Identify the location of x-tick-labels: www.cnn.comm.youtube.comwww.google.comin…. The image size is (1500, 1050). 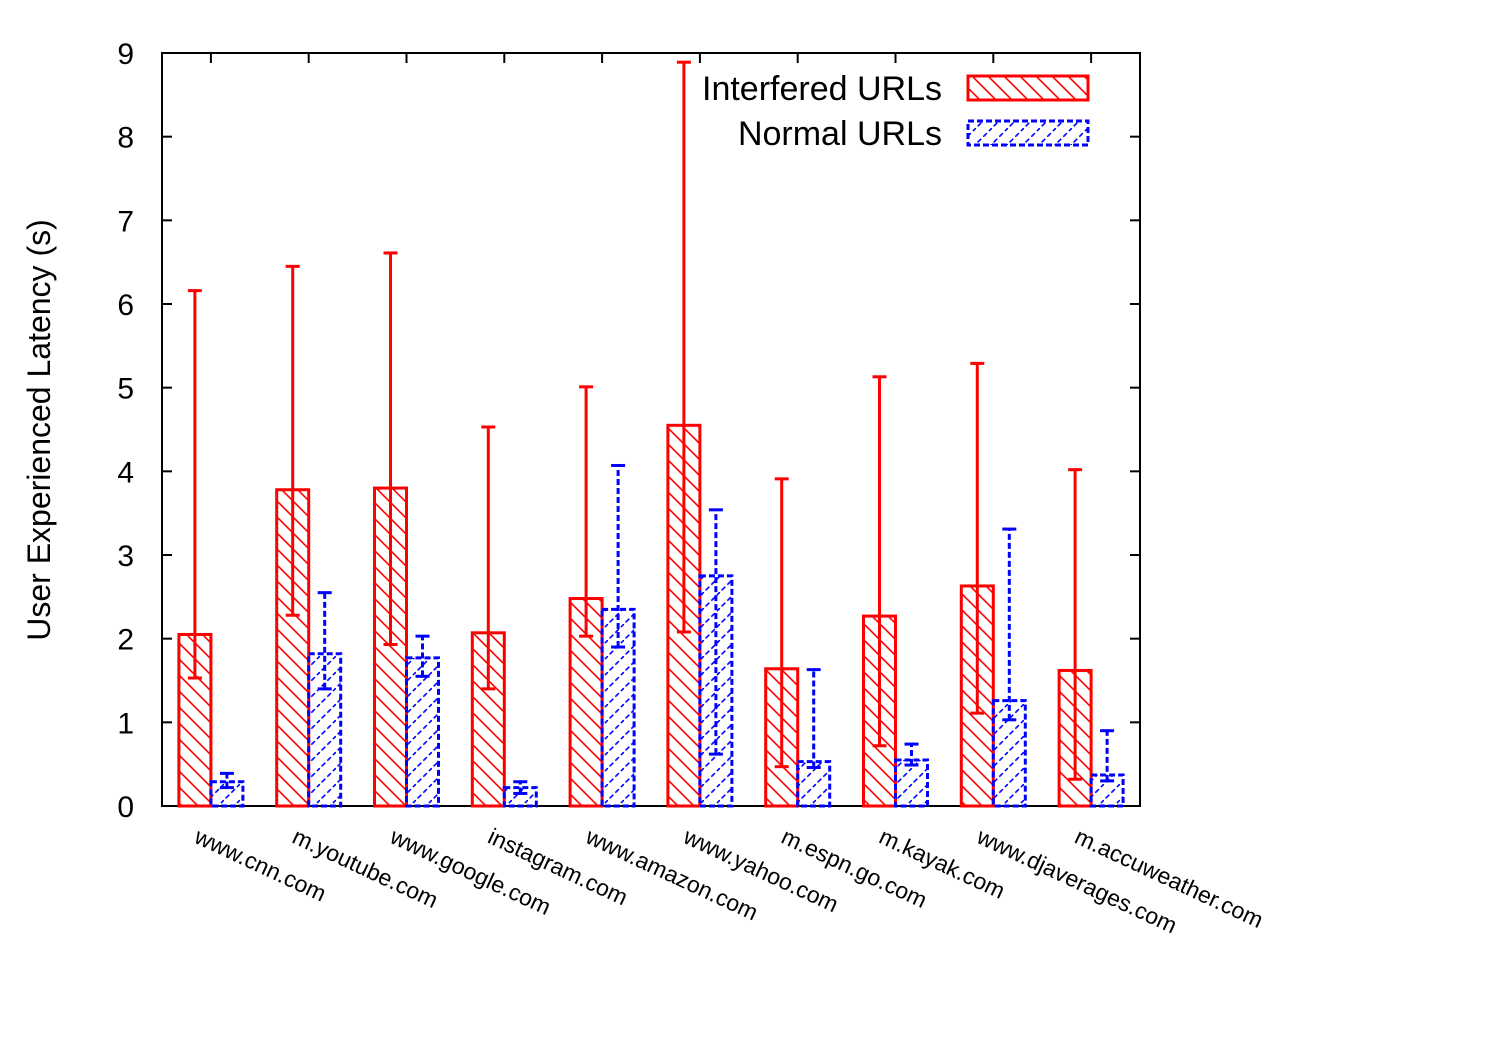
(728, 881).